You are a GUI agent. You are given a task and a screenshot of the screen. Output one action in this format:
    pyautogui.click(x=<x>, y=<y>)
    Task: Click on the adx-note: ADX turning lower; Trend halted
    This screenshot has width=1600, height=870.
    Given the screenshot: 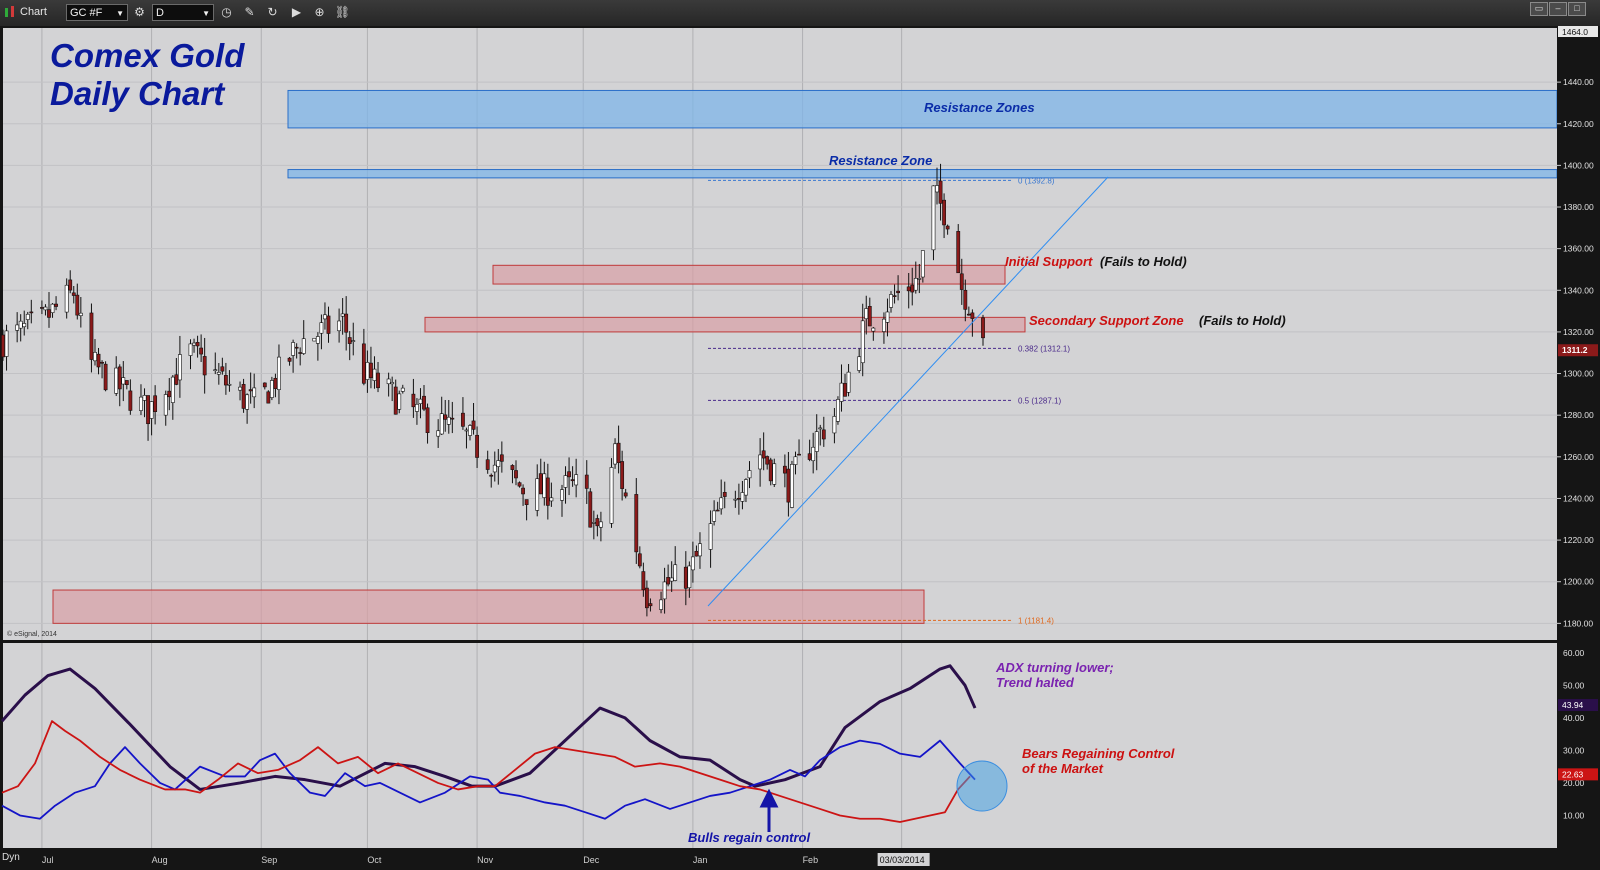 What is the action you would take?
    pyautogui.click(x=1055, y=675)
    